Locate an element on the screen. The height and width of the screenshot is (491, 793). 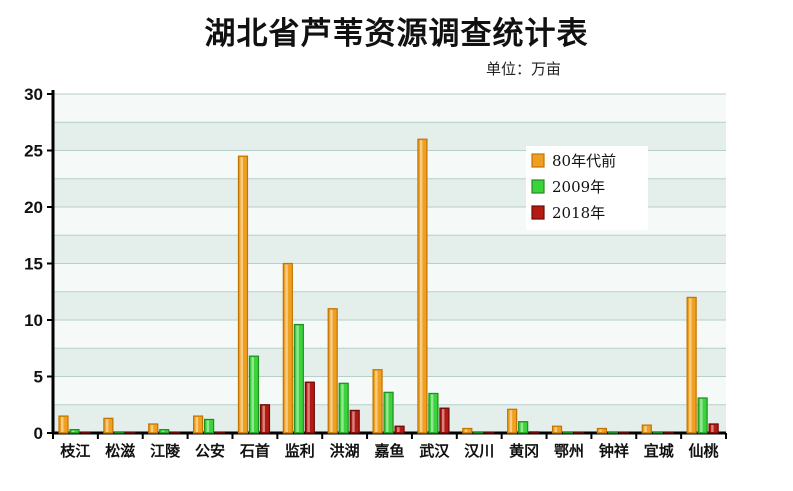
x-tick-label: 武汉 is located at coordinates (434, 451).